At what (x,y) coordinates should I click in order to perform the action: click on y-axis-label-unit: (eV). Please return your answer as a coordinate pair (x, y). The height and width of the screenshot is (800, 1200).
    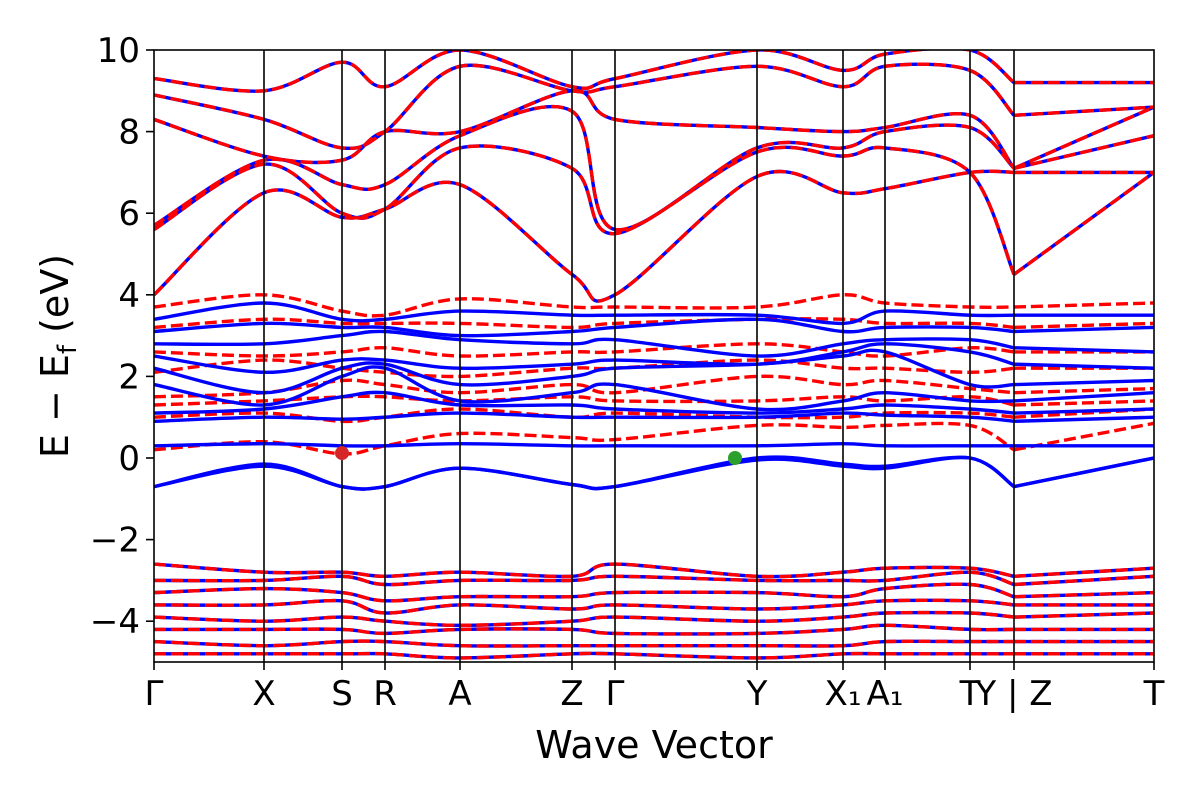
    Looking at the image, I should click on (55, 299).